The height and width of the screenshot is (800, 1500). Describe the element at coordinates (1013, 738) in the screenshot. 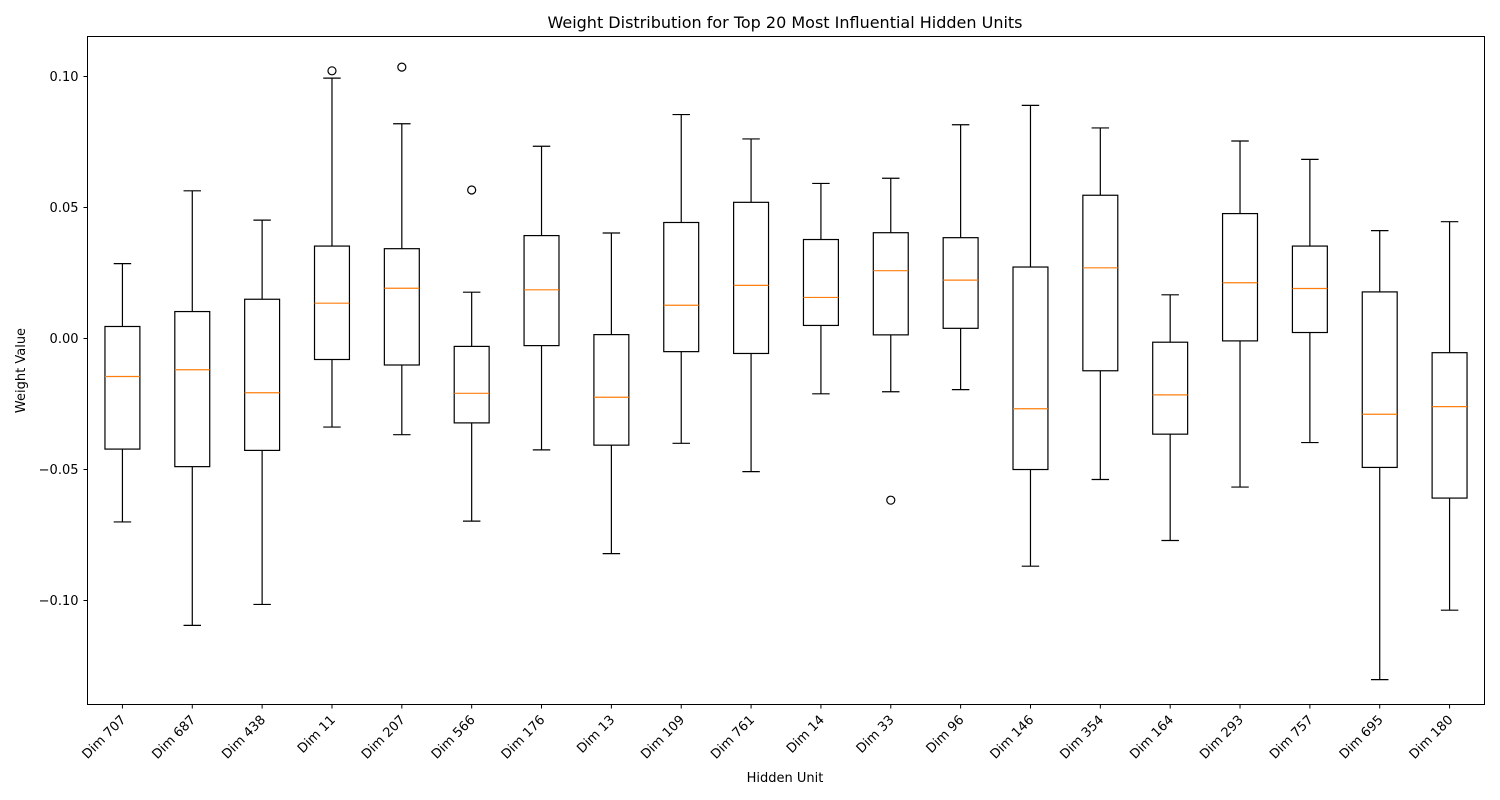

I see `x-tick-label: Dim 146` at that location.